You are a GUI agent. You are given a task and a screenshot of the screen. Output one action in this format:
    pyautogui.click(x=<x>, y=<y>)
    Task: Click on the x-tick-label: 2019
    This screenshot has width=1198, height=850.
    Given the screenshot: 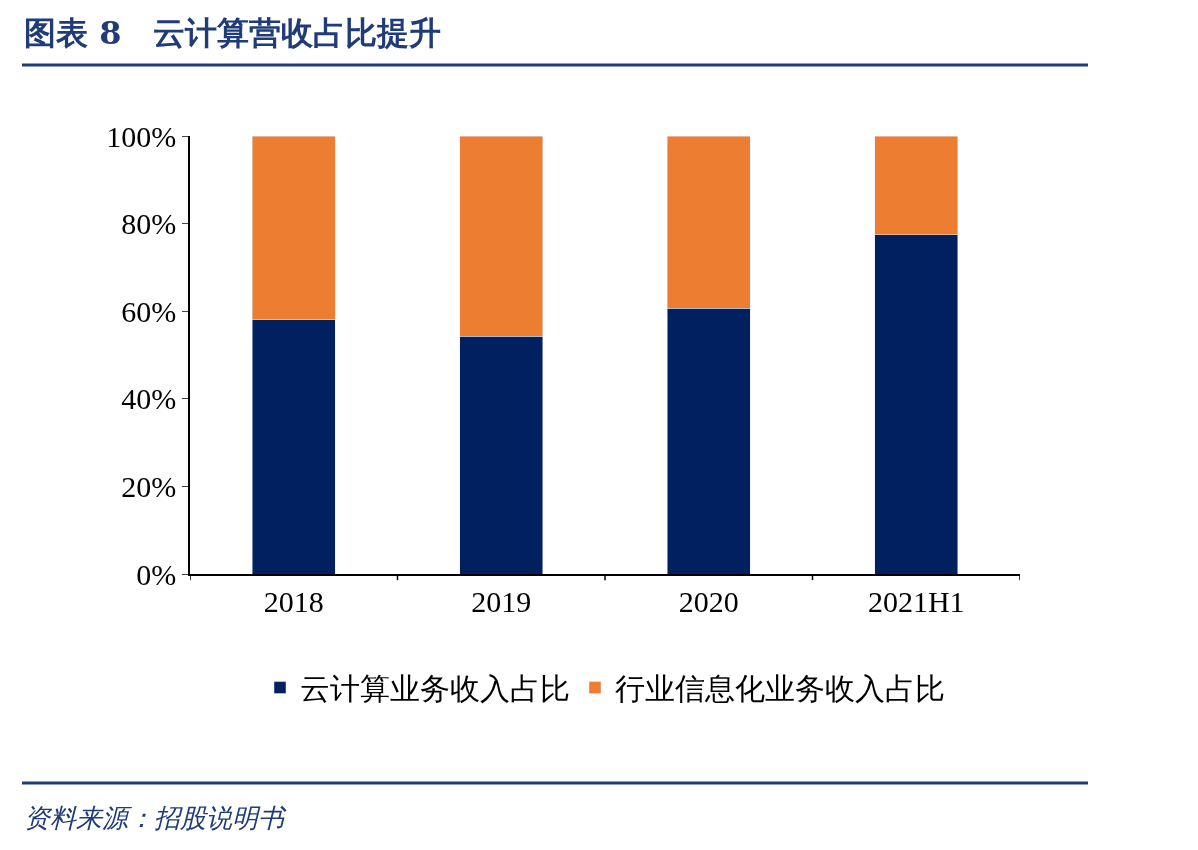 What is the action you would take?
    pyautogui.click(x=501, y=601)
    